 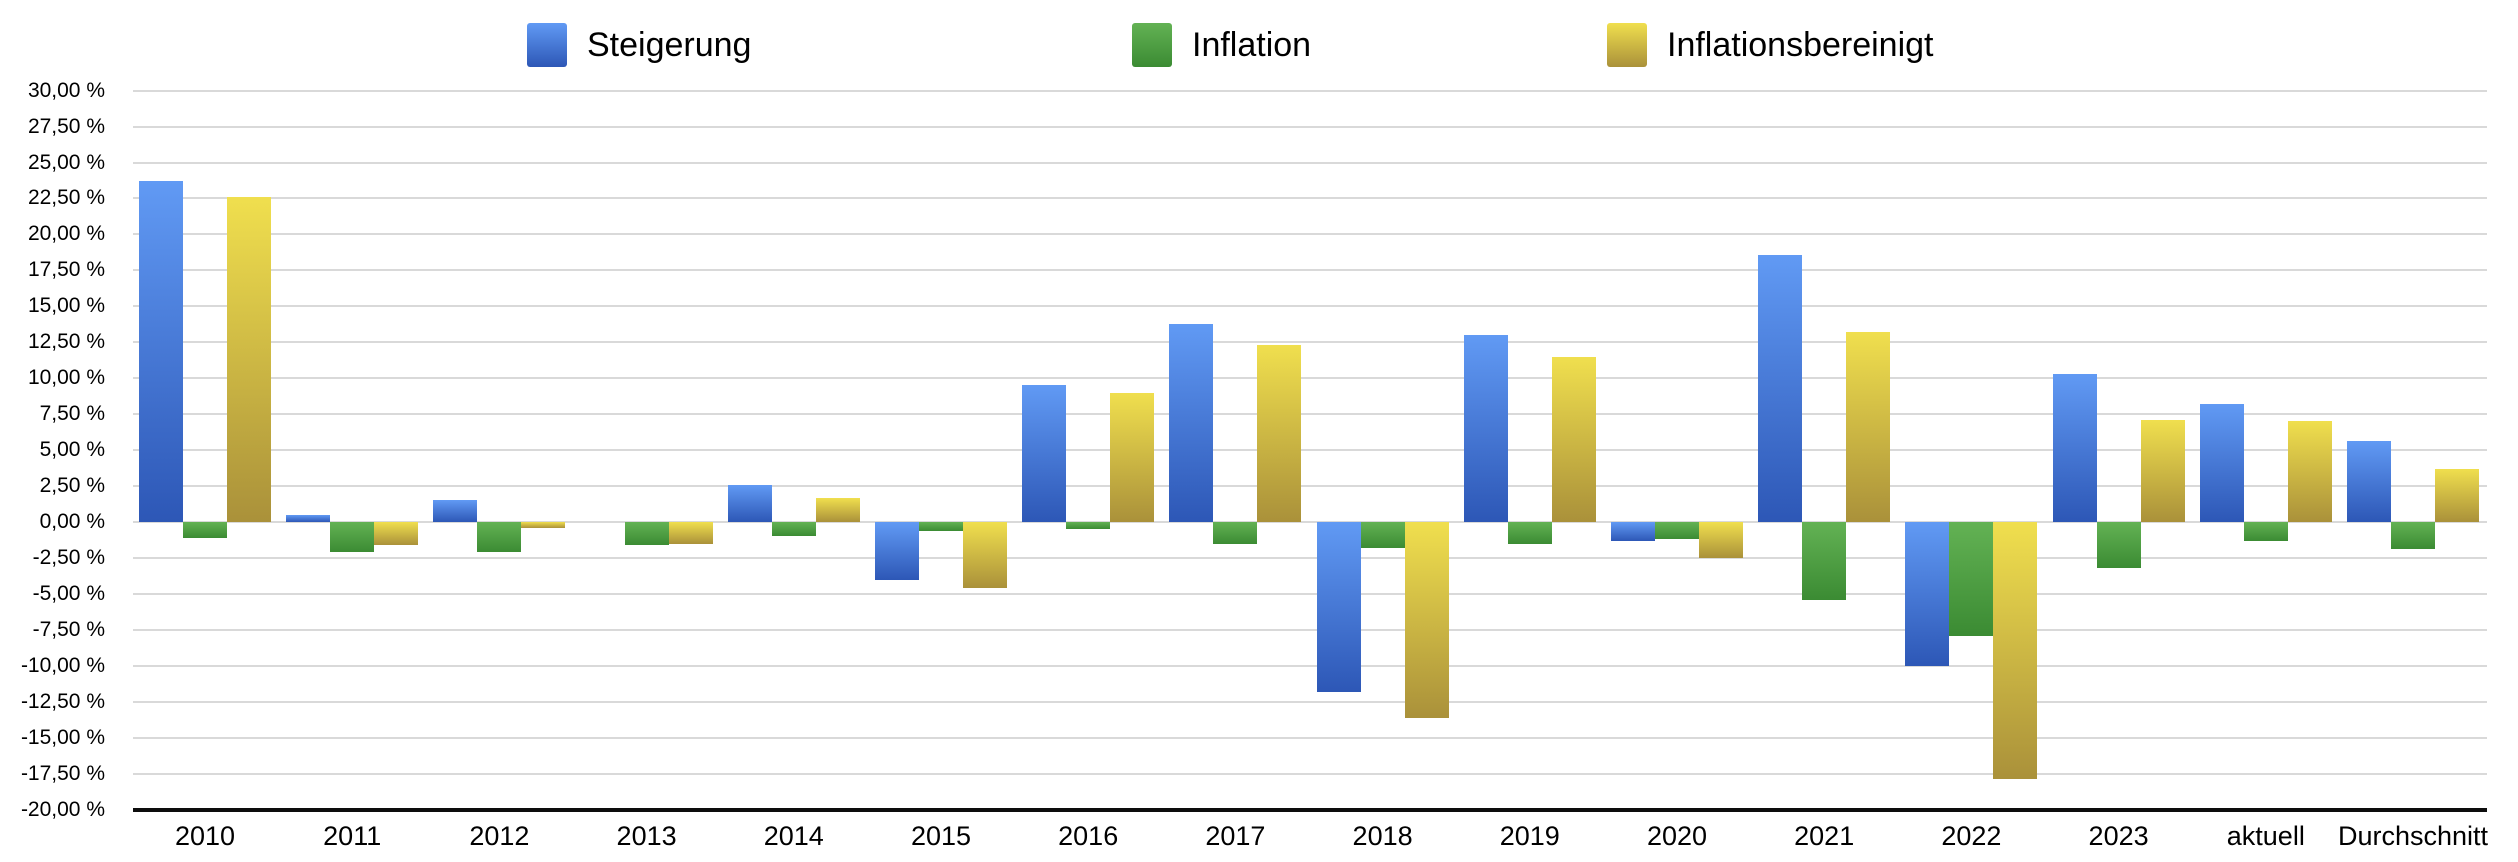 I want to click on bar-inflationsbereinigt-2023, so click(x=2162, y=470).